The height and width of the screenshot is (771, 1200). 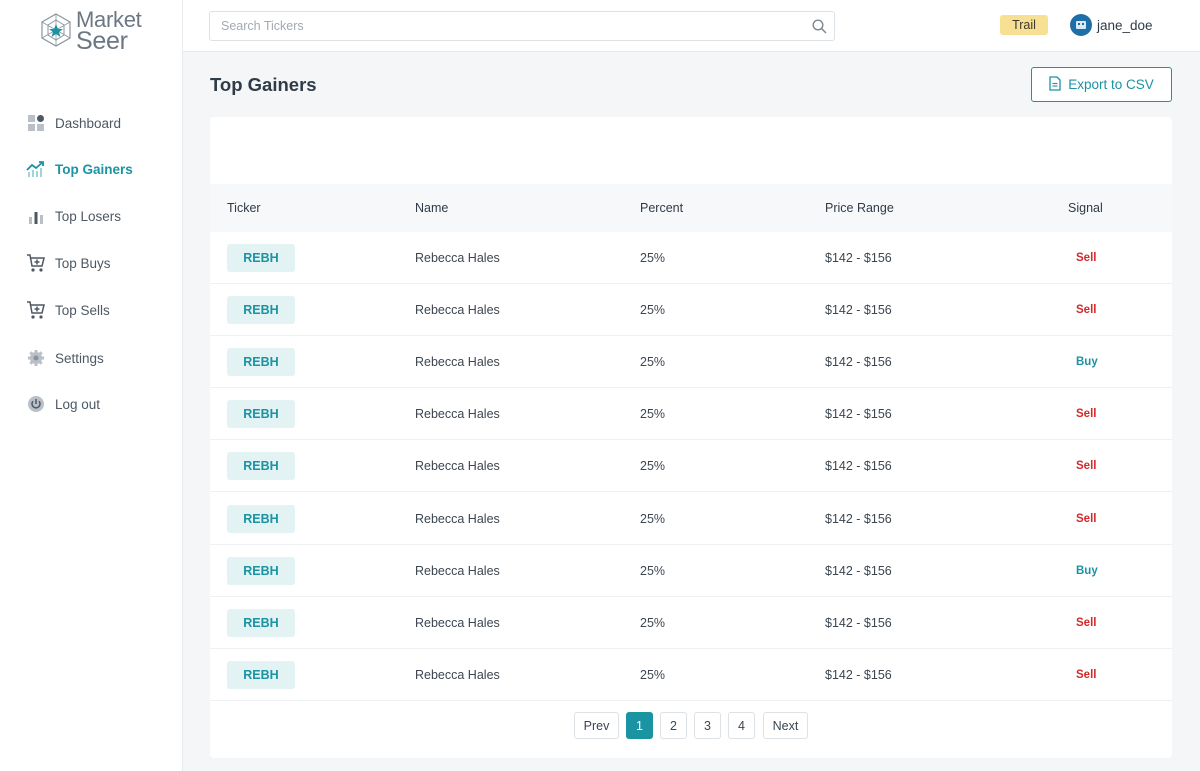 What do you see at coordinates (88, 216) in the screenshot?
I see `sidebar-item-label: Top Losers` at bounding box center [88, 216].